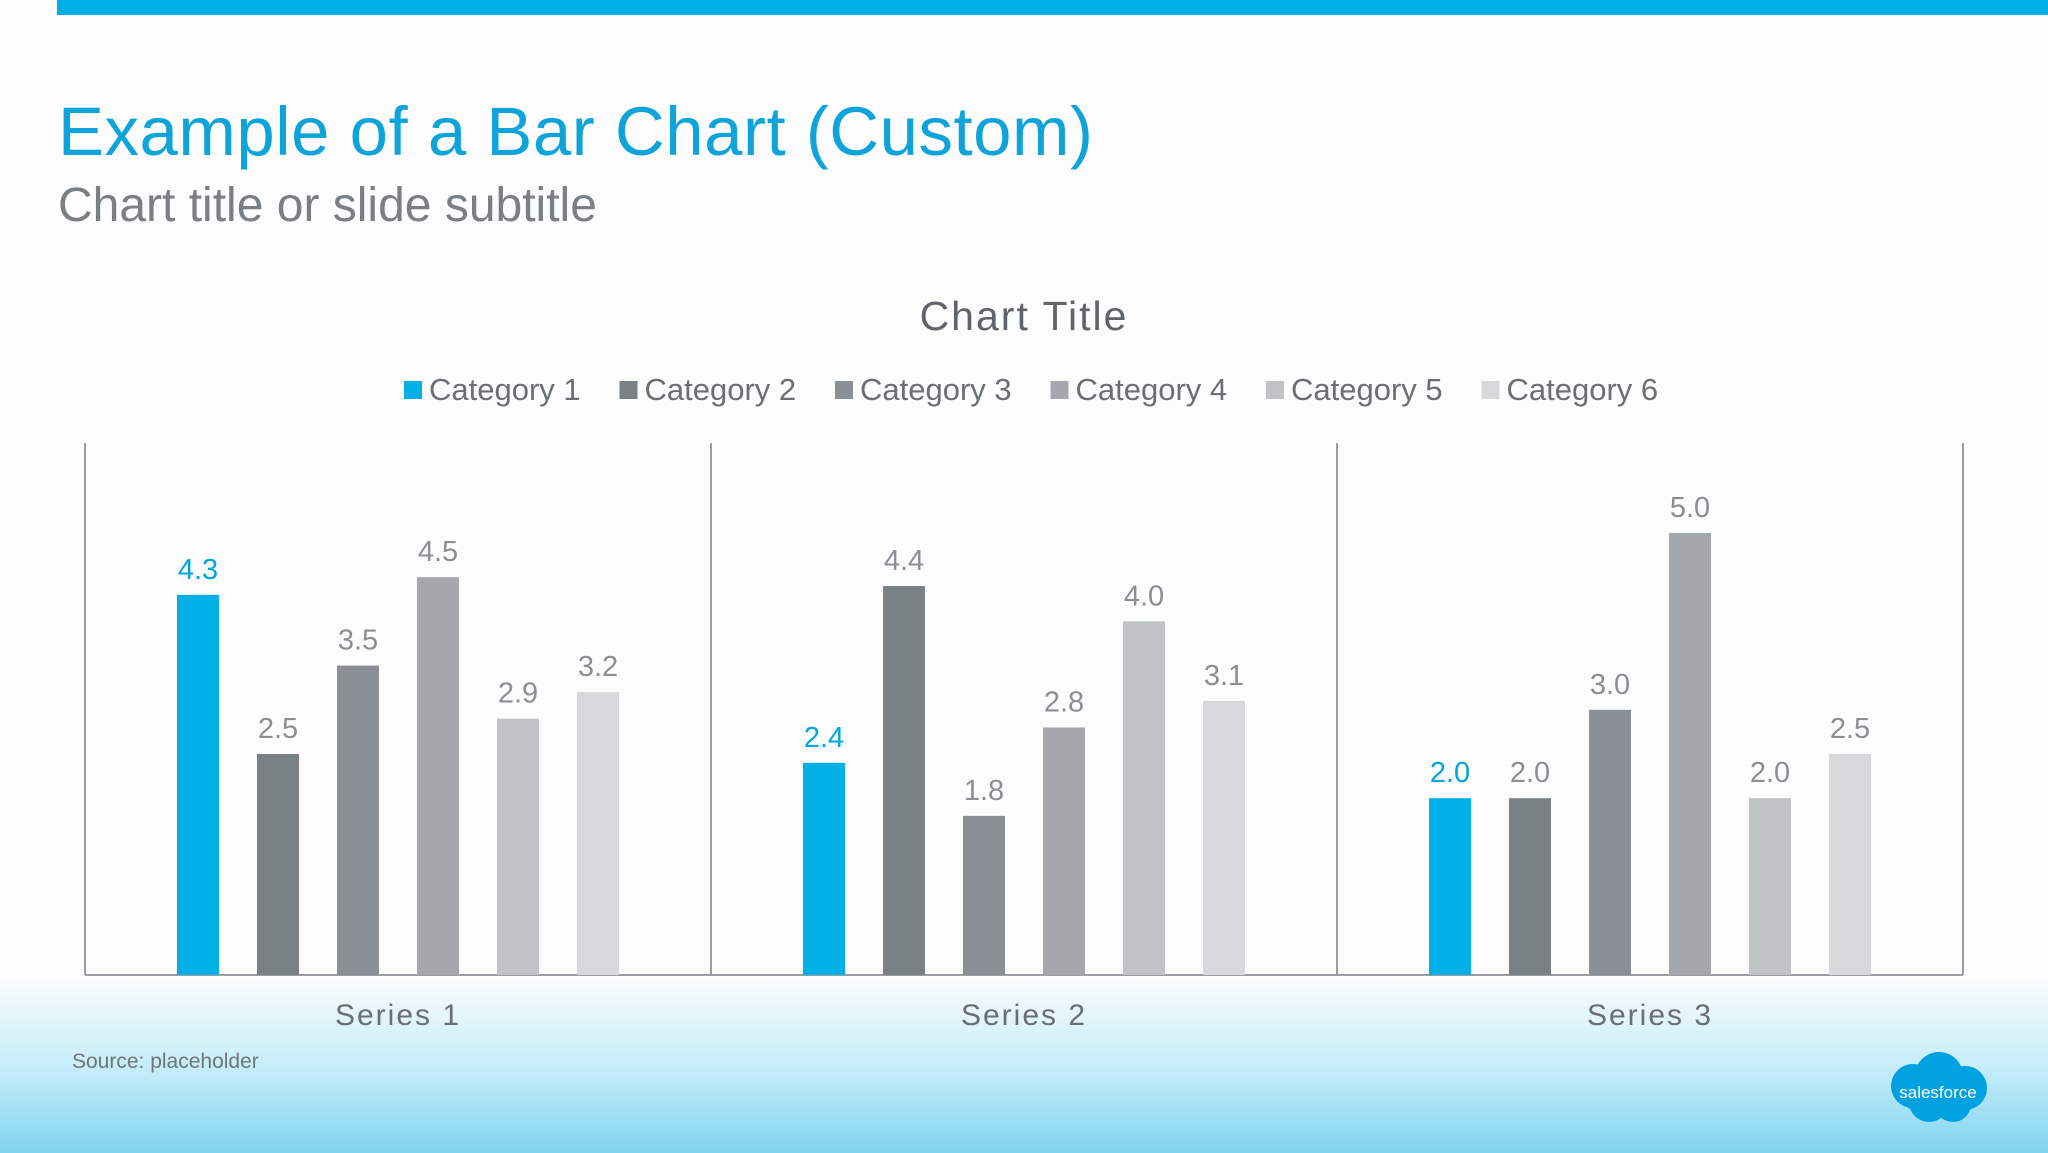 The width and height of the screenshot is (2048, 1153). I want to click on data-label-1-series-3: 2.0, so click(1450, 773).